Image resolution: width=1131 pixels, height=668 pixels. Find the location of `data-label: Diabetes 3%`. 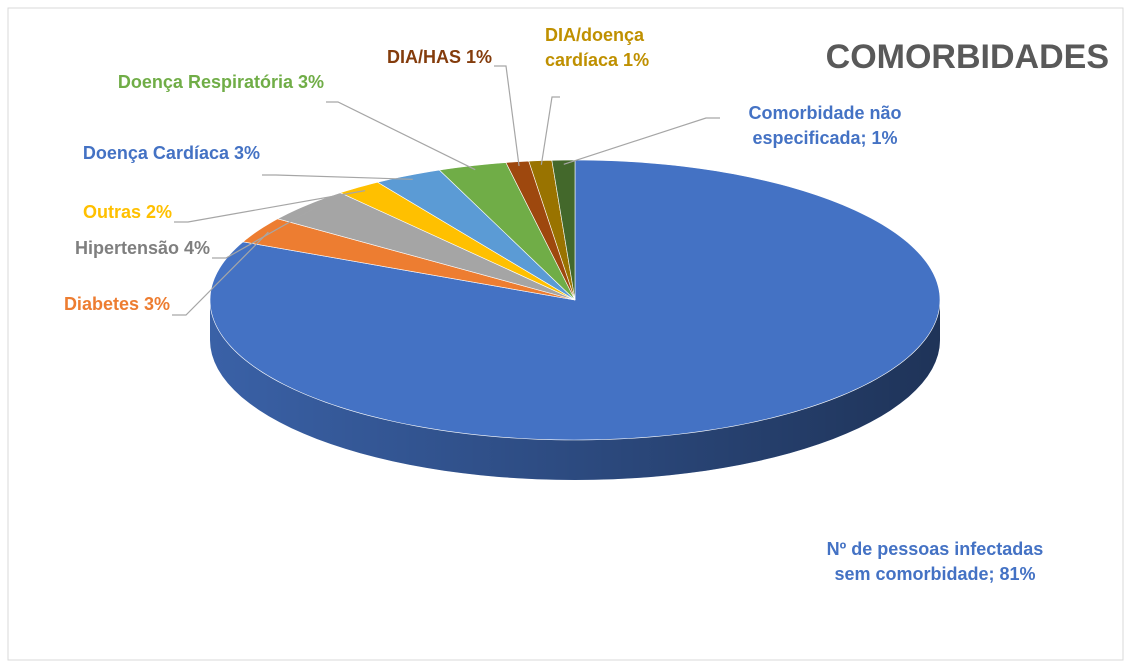

data-label: Diabetes 3% is located at coordinates (116, 304).